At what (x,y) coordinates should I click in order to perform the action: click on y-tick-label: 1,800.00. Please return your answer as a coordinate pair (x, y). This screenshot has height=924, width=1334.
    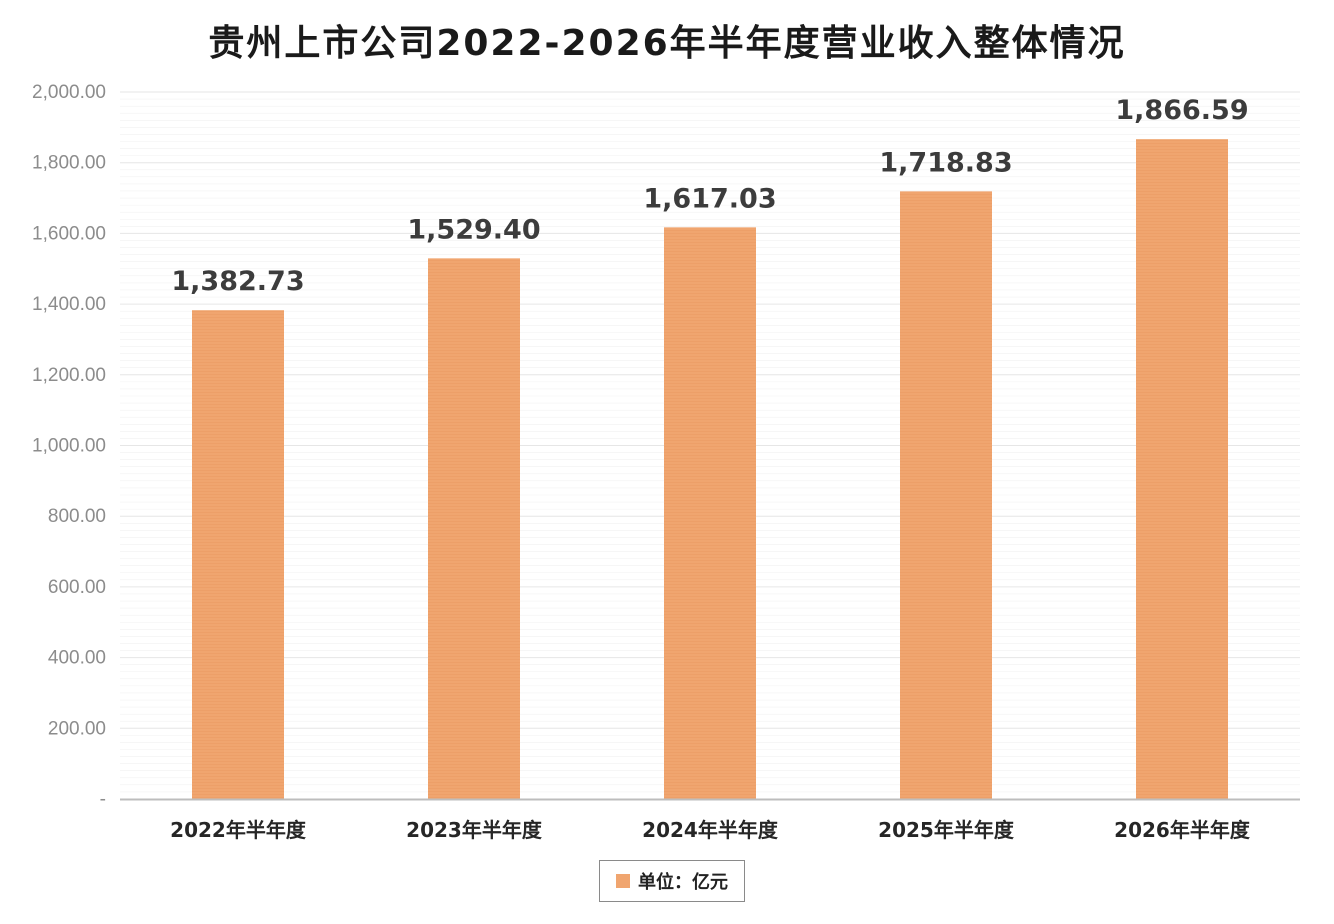
    Looking at the image, I should click on (69, 163).